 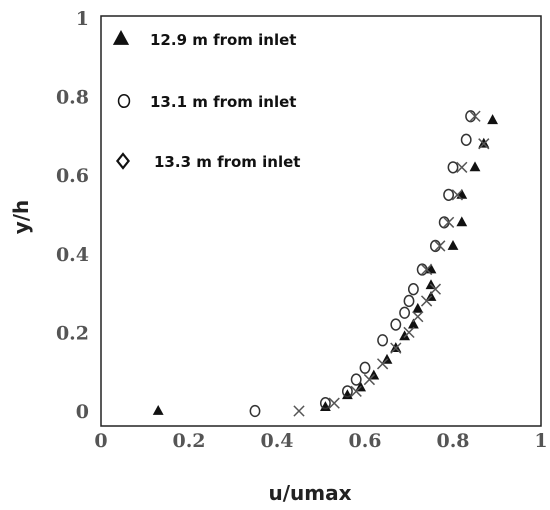 What do you see at coordinates (82, 412) in the screenshot?
I see `y-tick-label: 0` at bounding box center [82, 412].